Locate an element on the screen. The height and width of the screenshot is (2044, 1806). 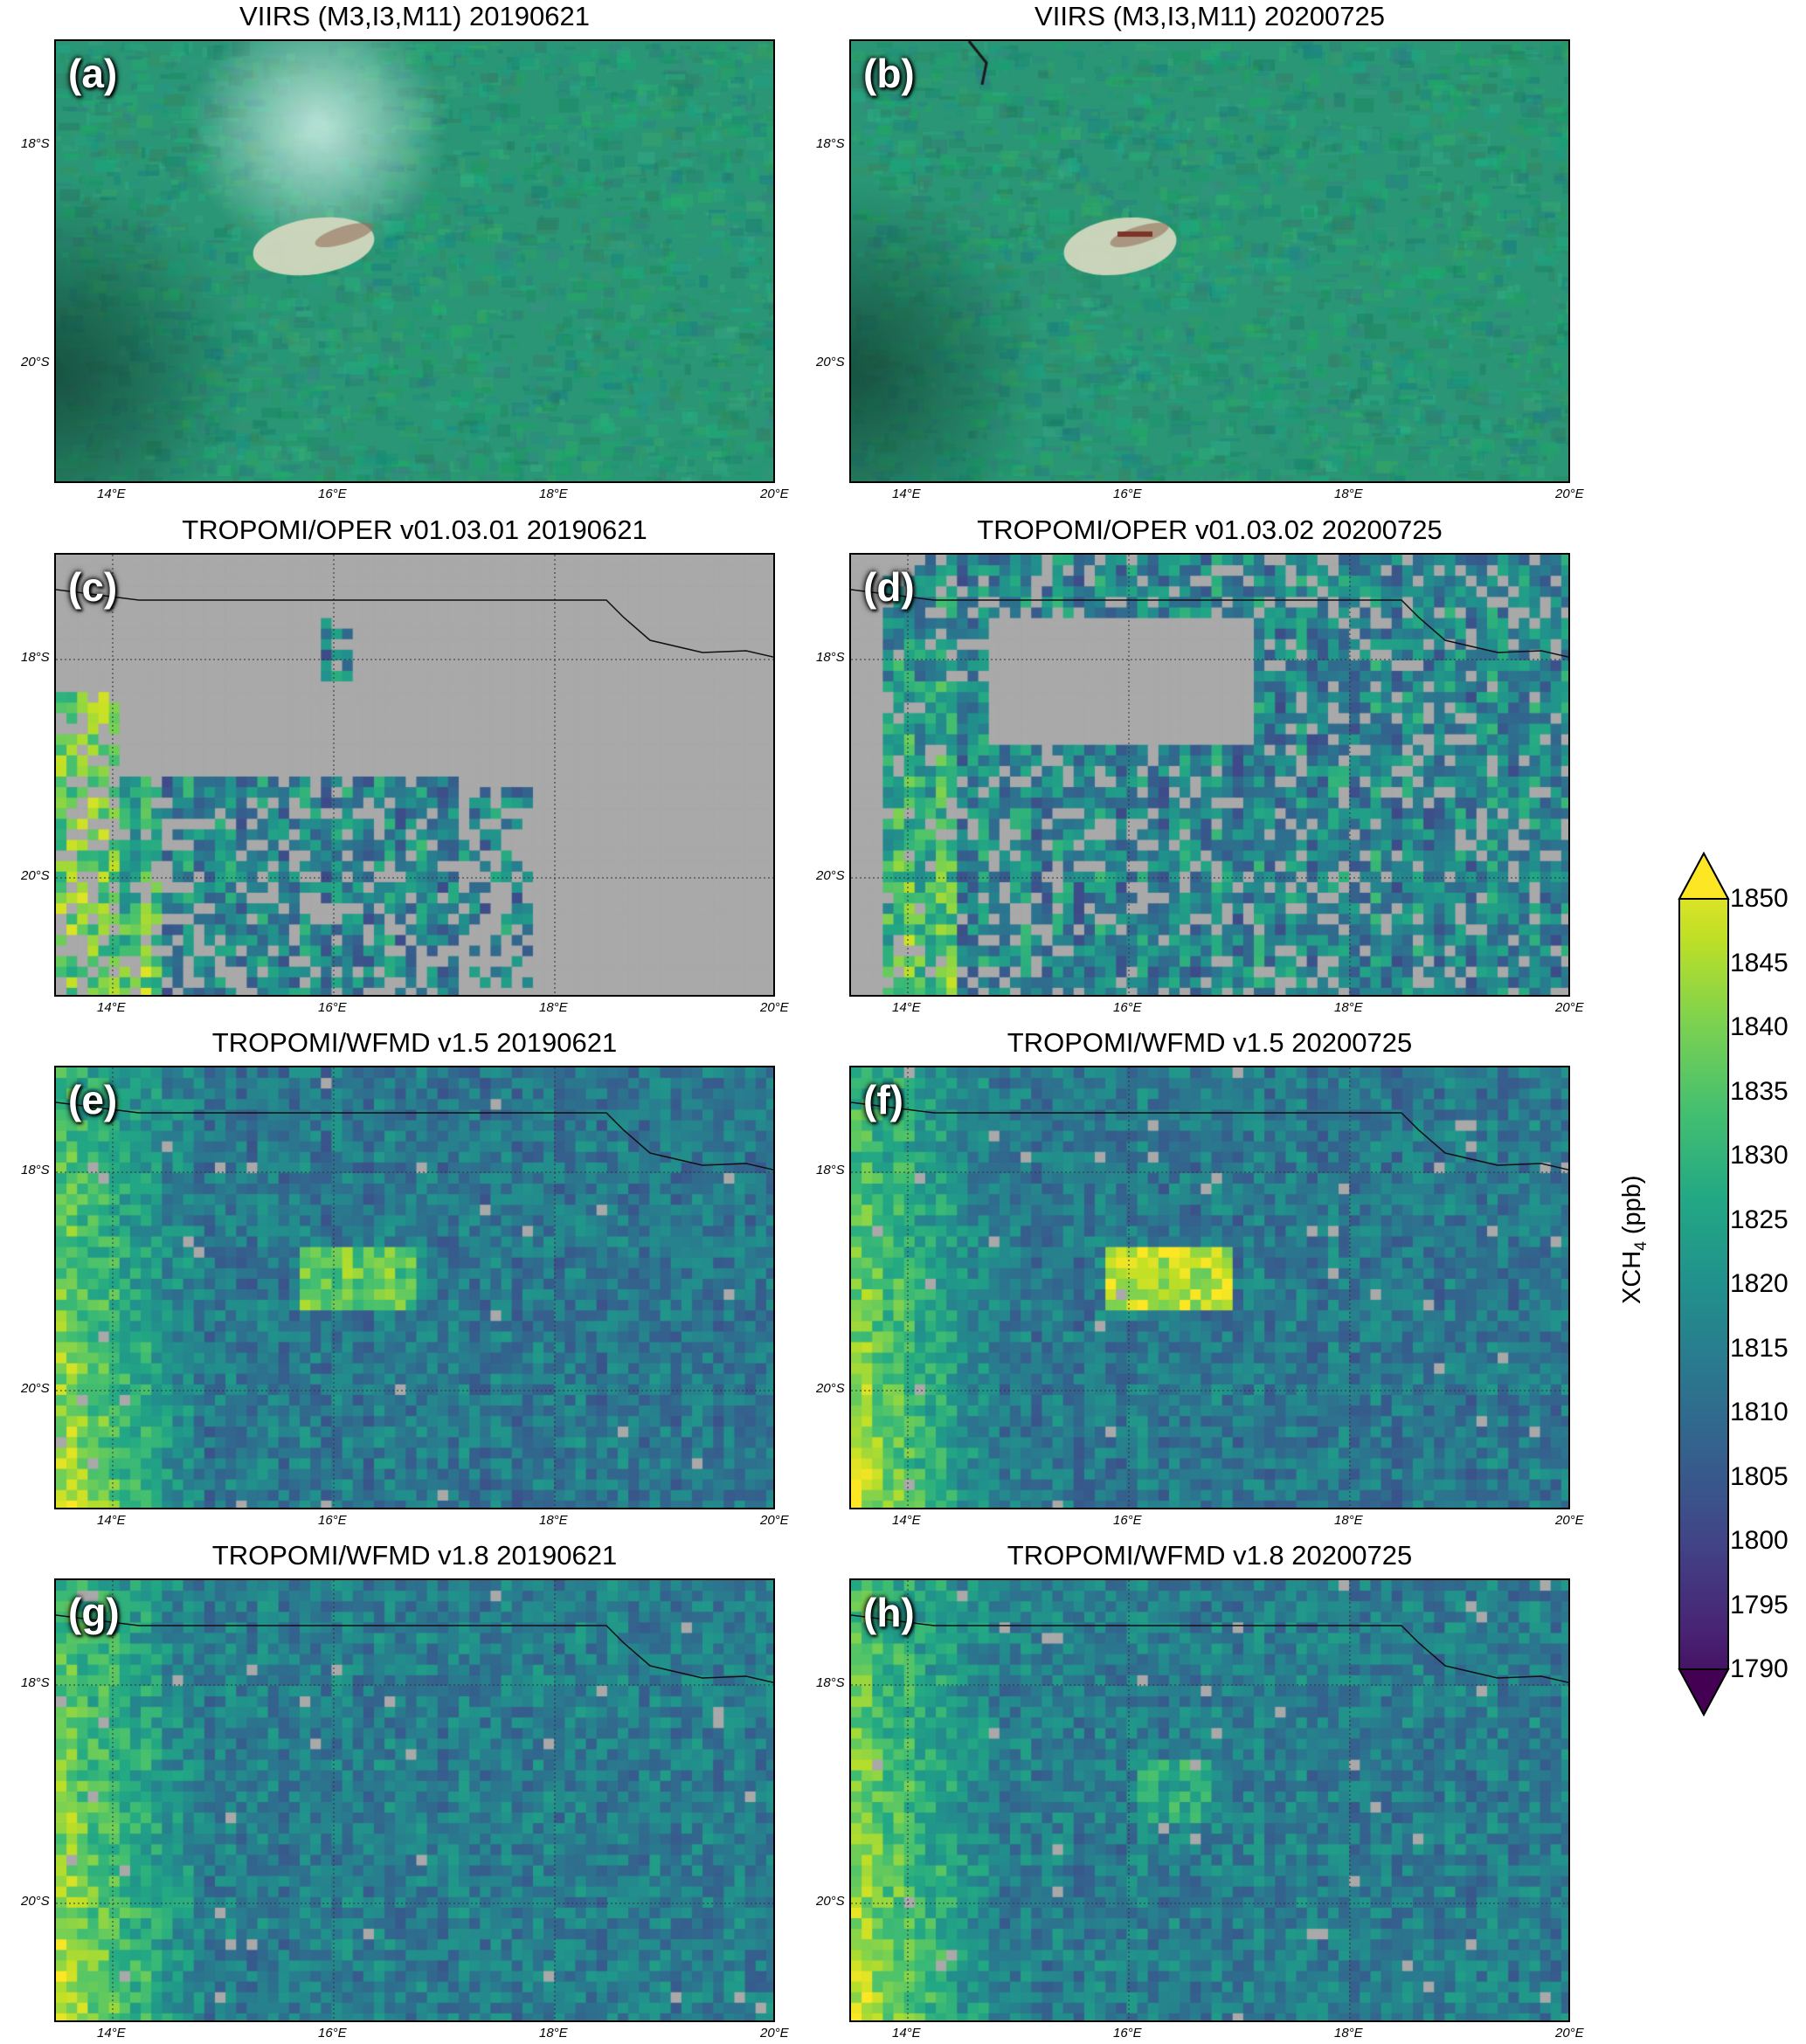
panel-title-b: VIIRS (M3,I3,M11) 20200725 is located at coordinates (1209, 16).